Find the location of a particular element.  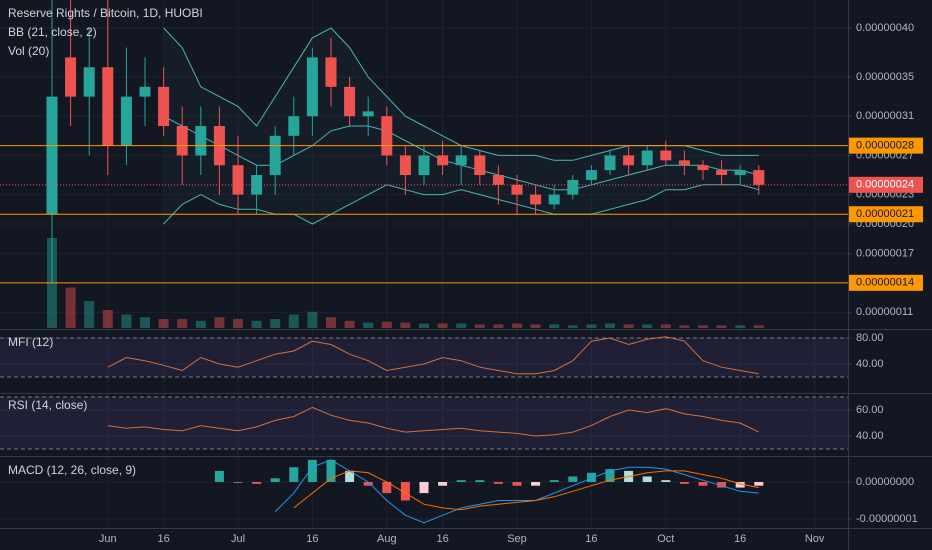

price-label: 0.00000028 is located at coordinates (885, 146).